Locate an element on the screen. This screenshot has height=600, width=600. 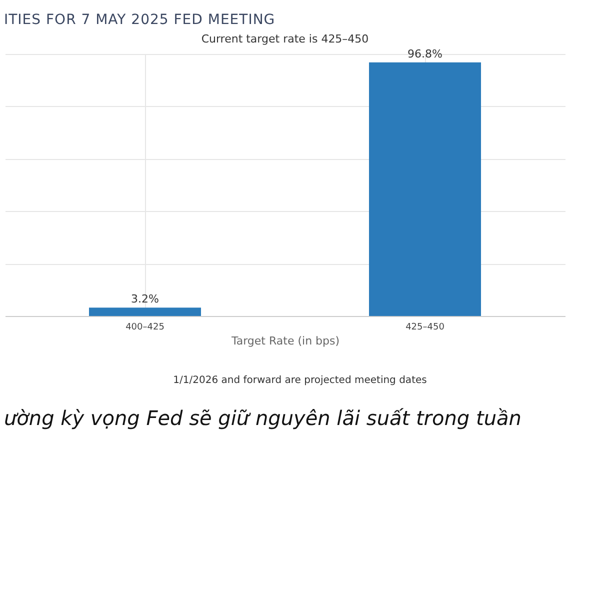
text: ường kỳ vọng Fed sẽ giữ nguyên lãi suất trong tuần is located at coordinates (262, 418).